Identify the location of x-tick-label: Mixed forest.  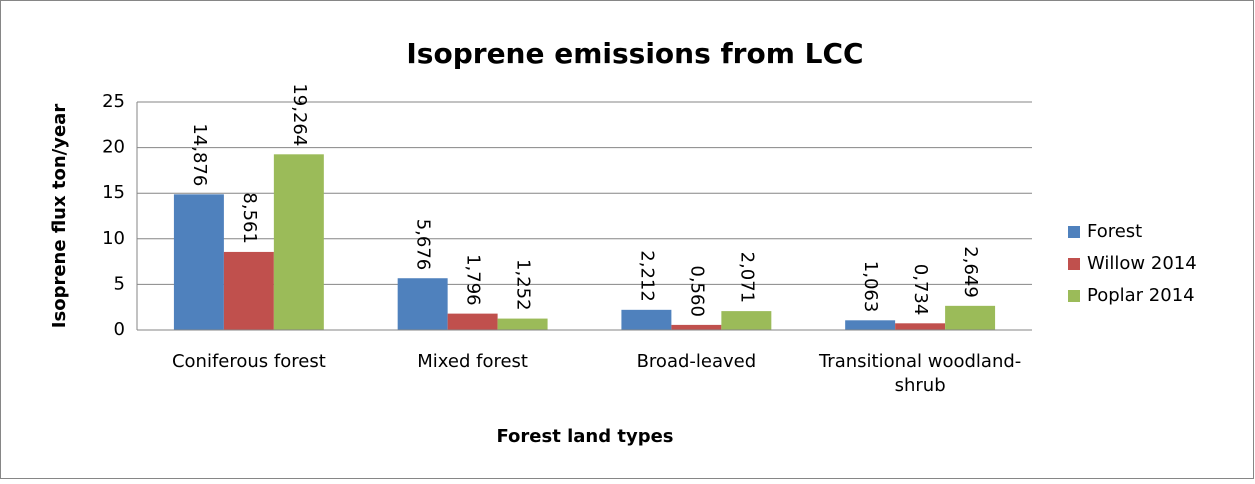
(472, 361).